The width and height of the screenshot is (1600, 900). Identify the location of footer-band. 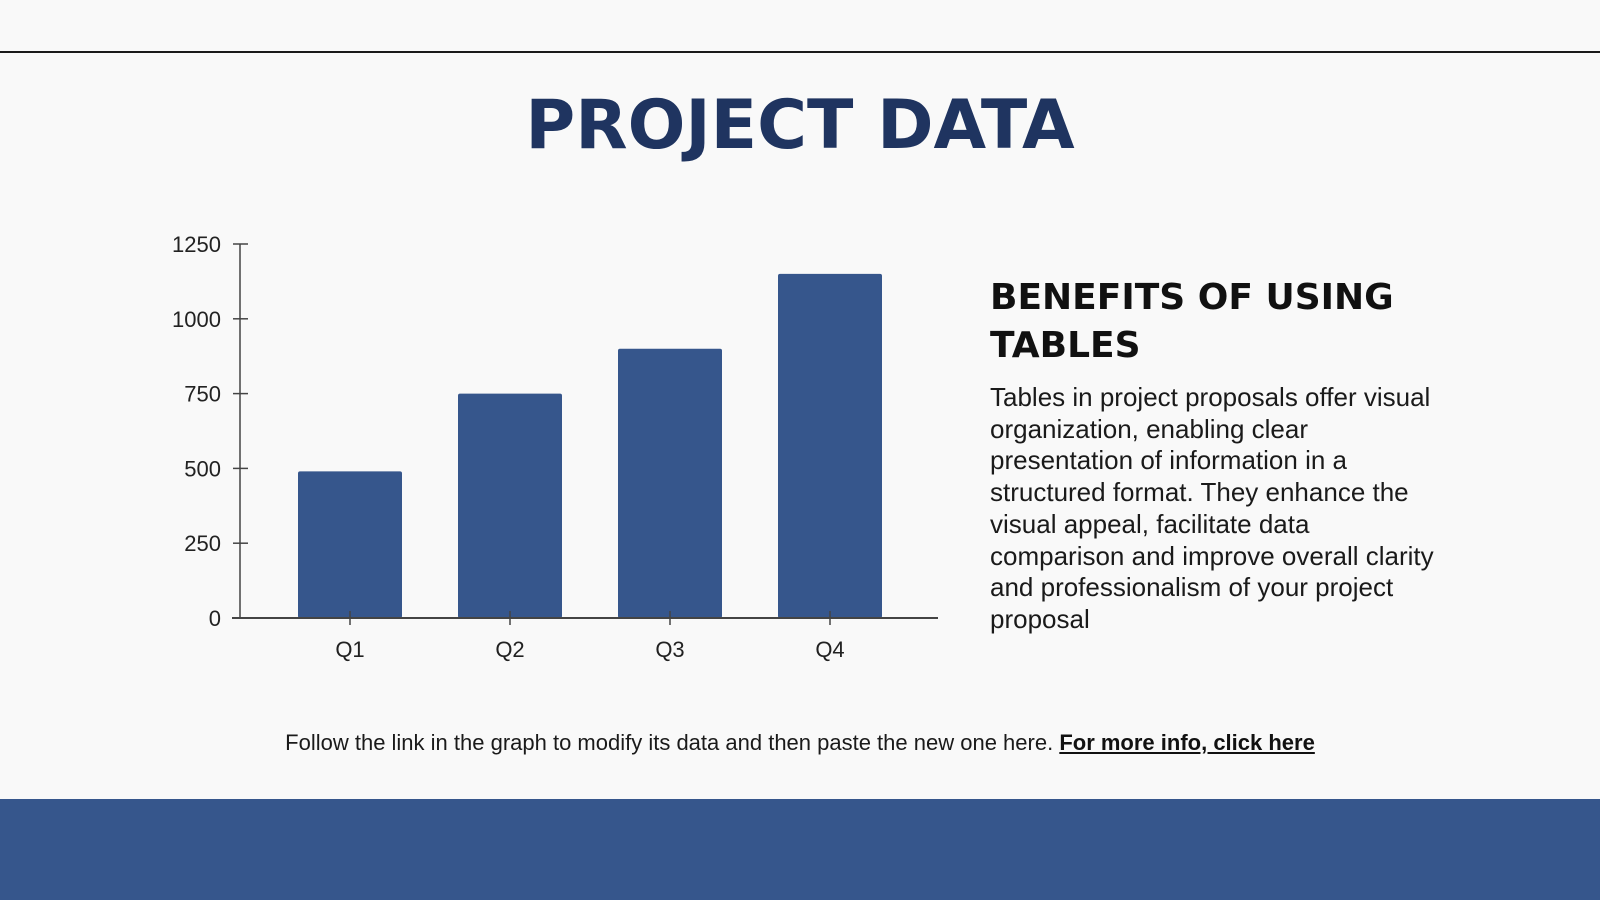
(800, 849).